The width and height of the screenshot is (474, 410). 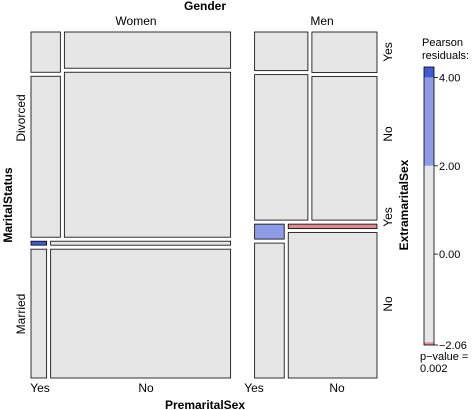 What do you see at coordinates (404, 204) in the screenshot?
I see `right-variable-title: ExtramaritalSex` at bounding box center [404, 204].